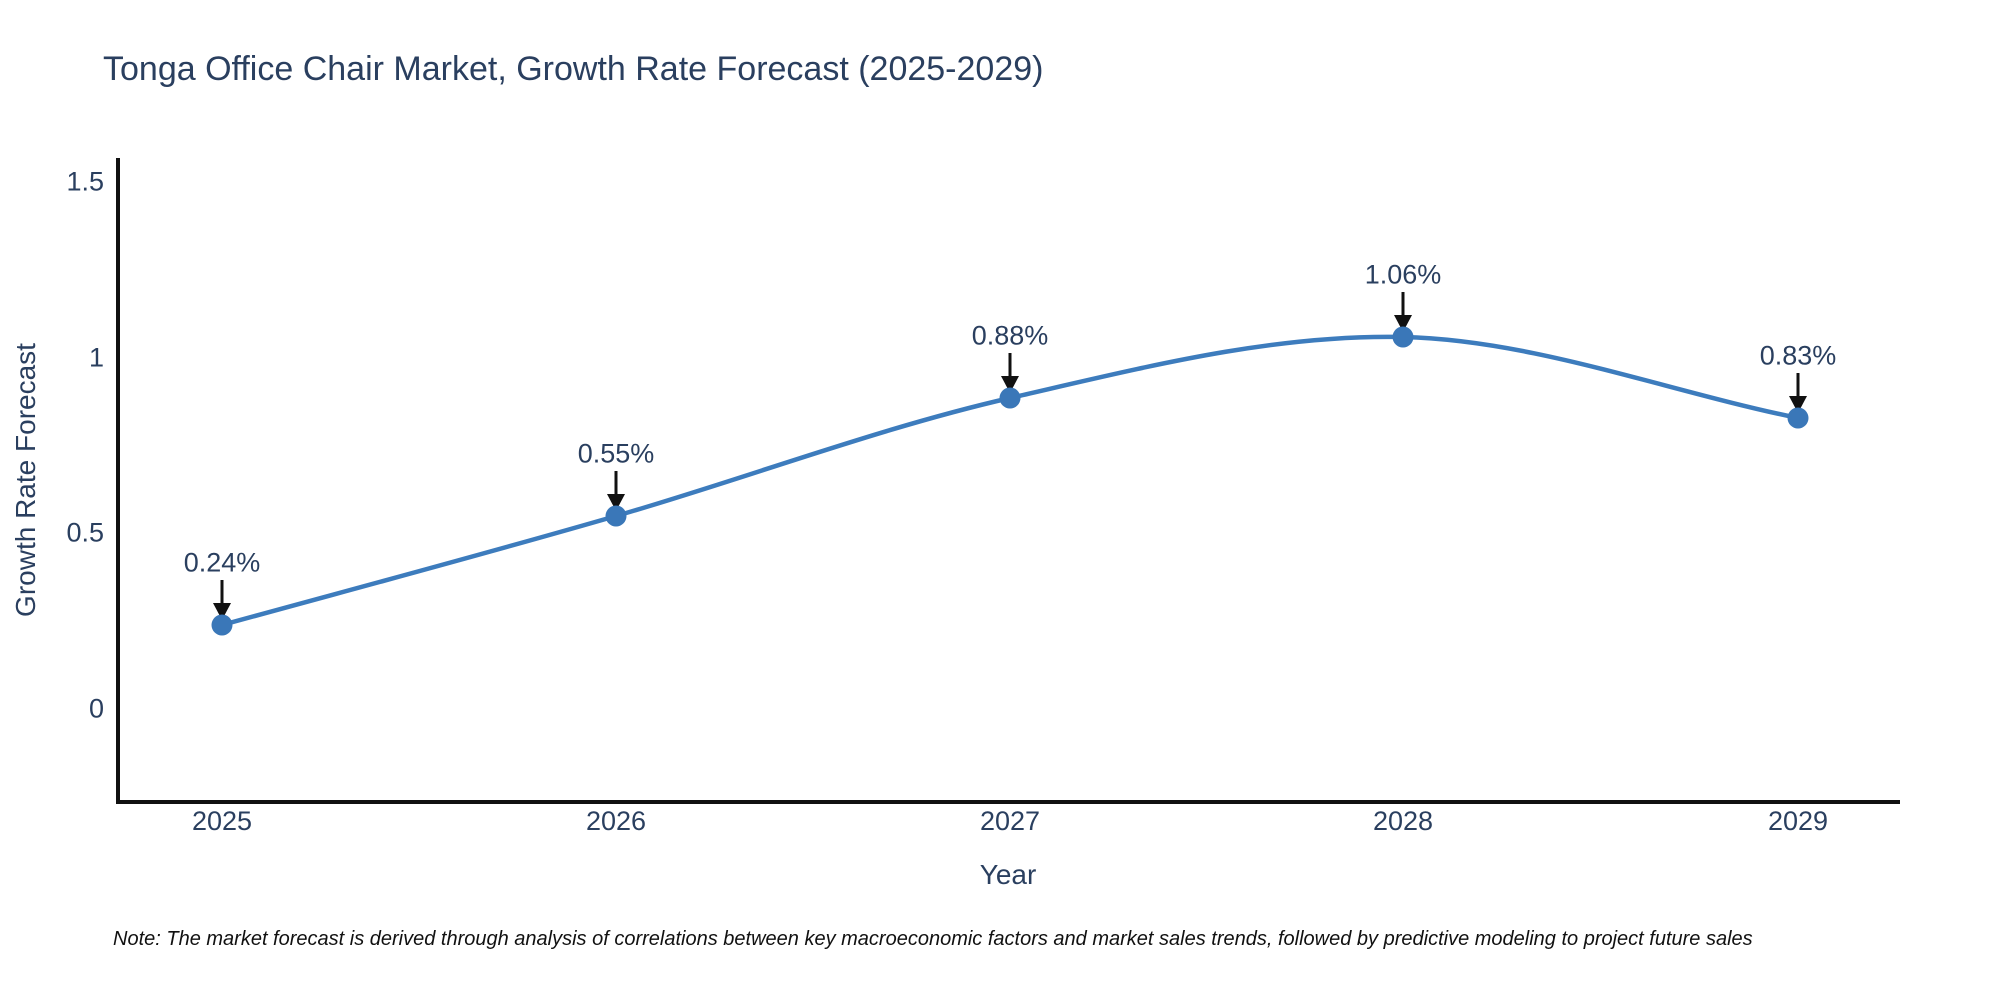 This screenshot has width=2000, height=1000. I want to click on annotation-2029: 0.83%, so click(1798, 355).